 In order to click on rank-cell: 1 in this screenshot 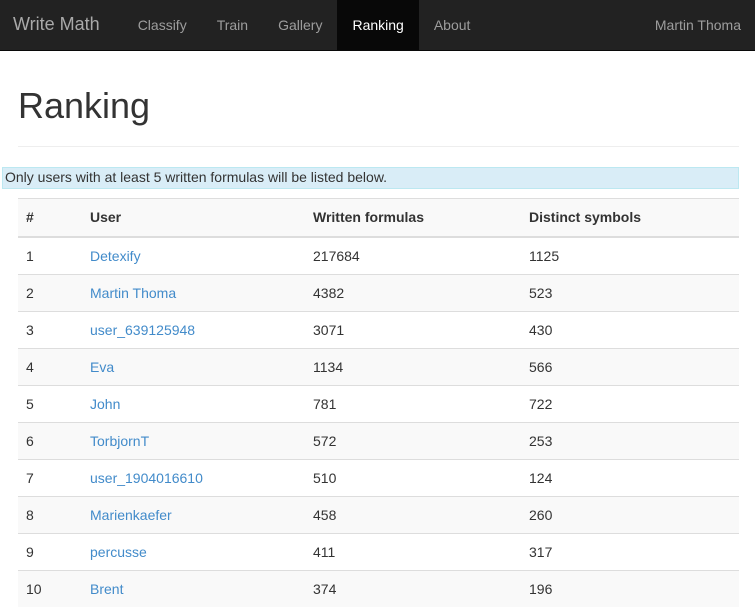, I will do `click(50, 256)`.